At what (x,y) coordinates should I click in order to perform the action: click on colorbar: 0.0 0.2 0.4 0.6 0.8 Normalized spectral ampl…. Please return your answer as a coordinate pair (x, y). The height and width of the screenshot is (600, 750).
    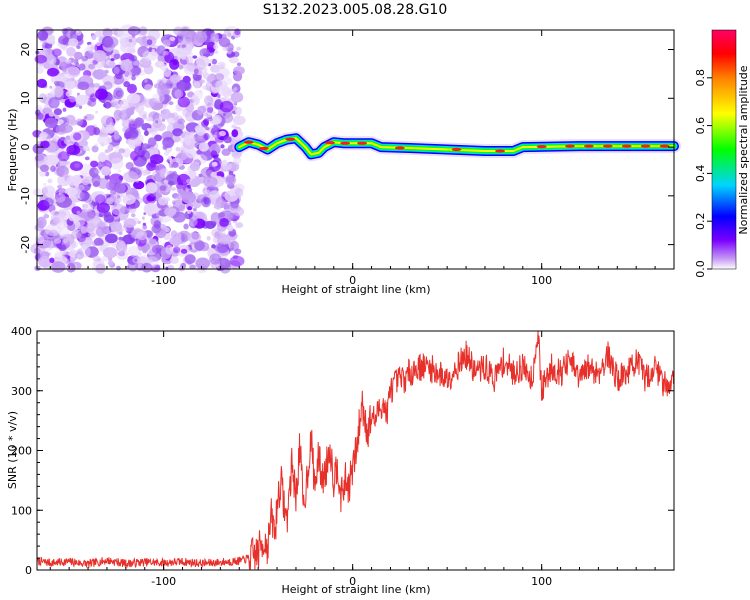
    Looking at the image, I should click on (722, 153).